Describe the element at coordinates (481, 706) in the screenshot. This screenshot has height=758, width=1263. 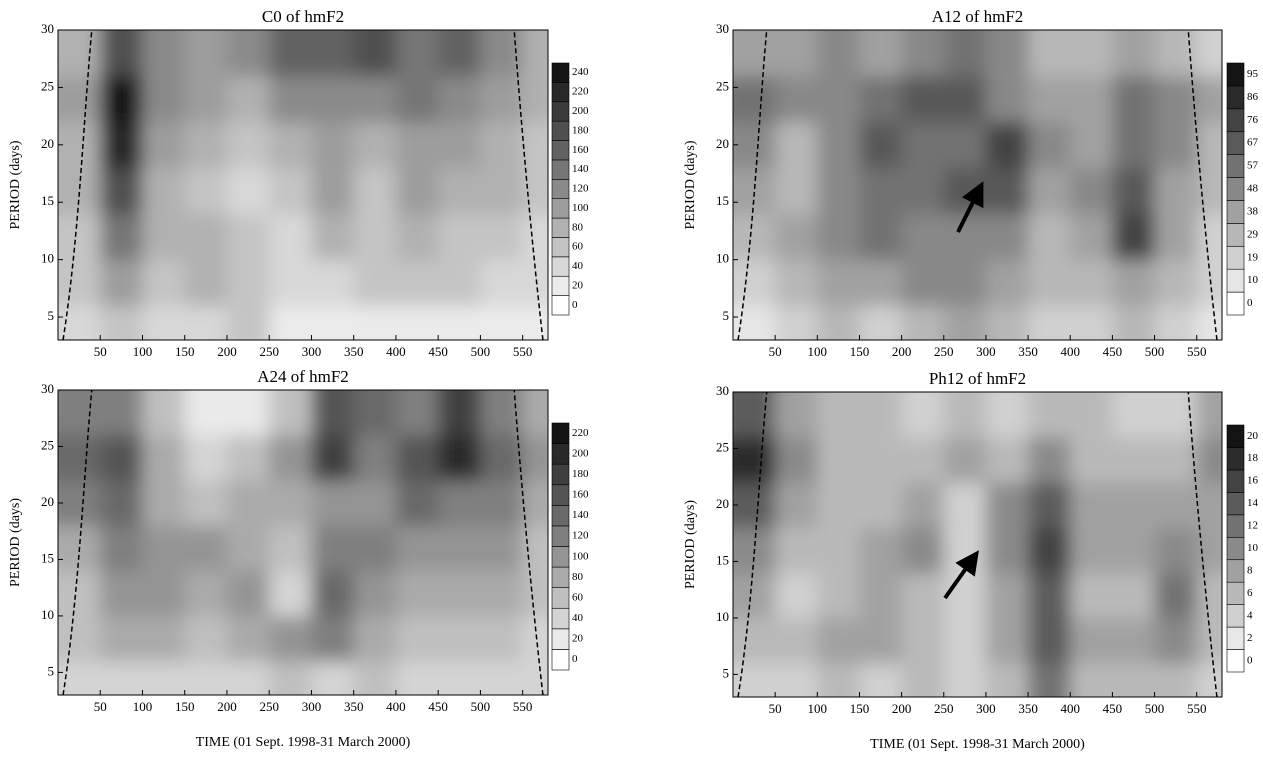
I see `x-tick-label: 500` at that location.